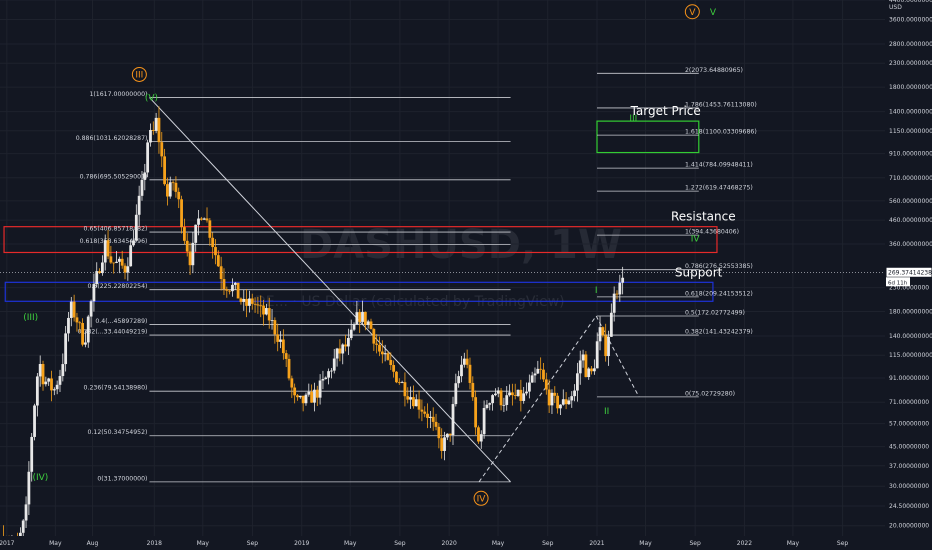 The width and height of the screenshot is (932, 550). What do you see at coordinates (112, 138) in the screenshot?
I see `fib-left-level-label: 0.886(1031.62028287)` at bounding box center [112, 138].